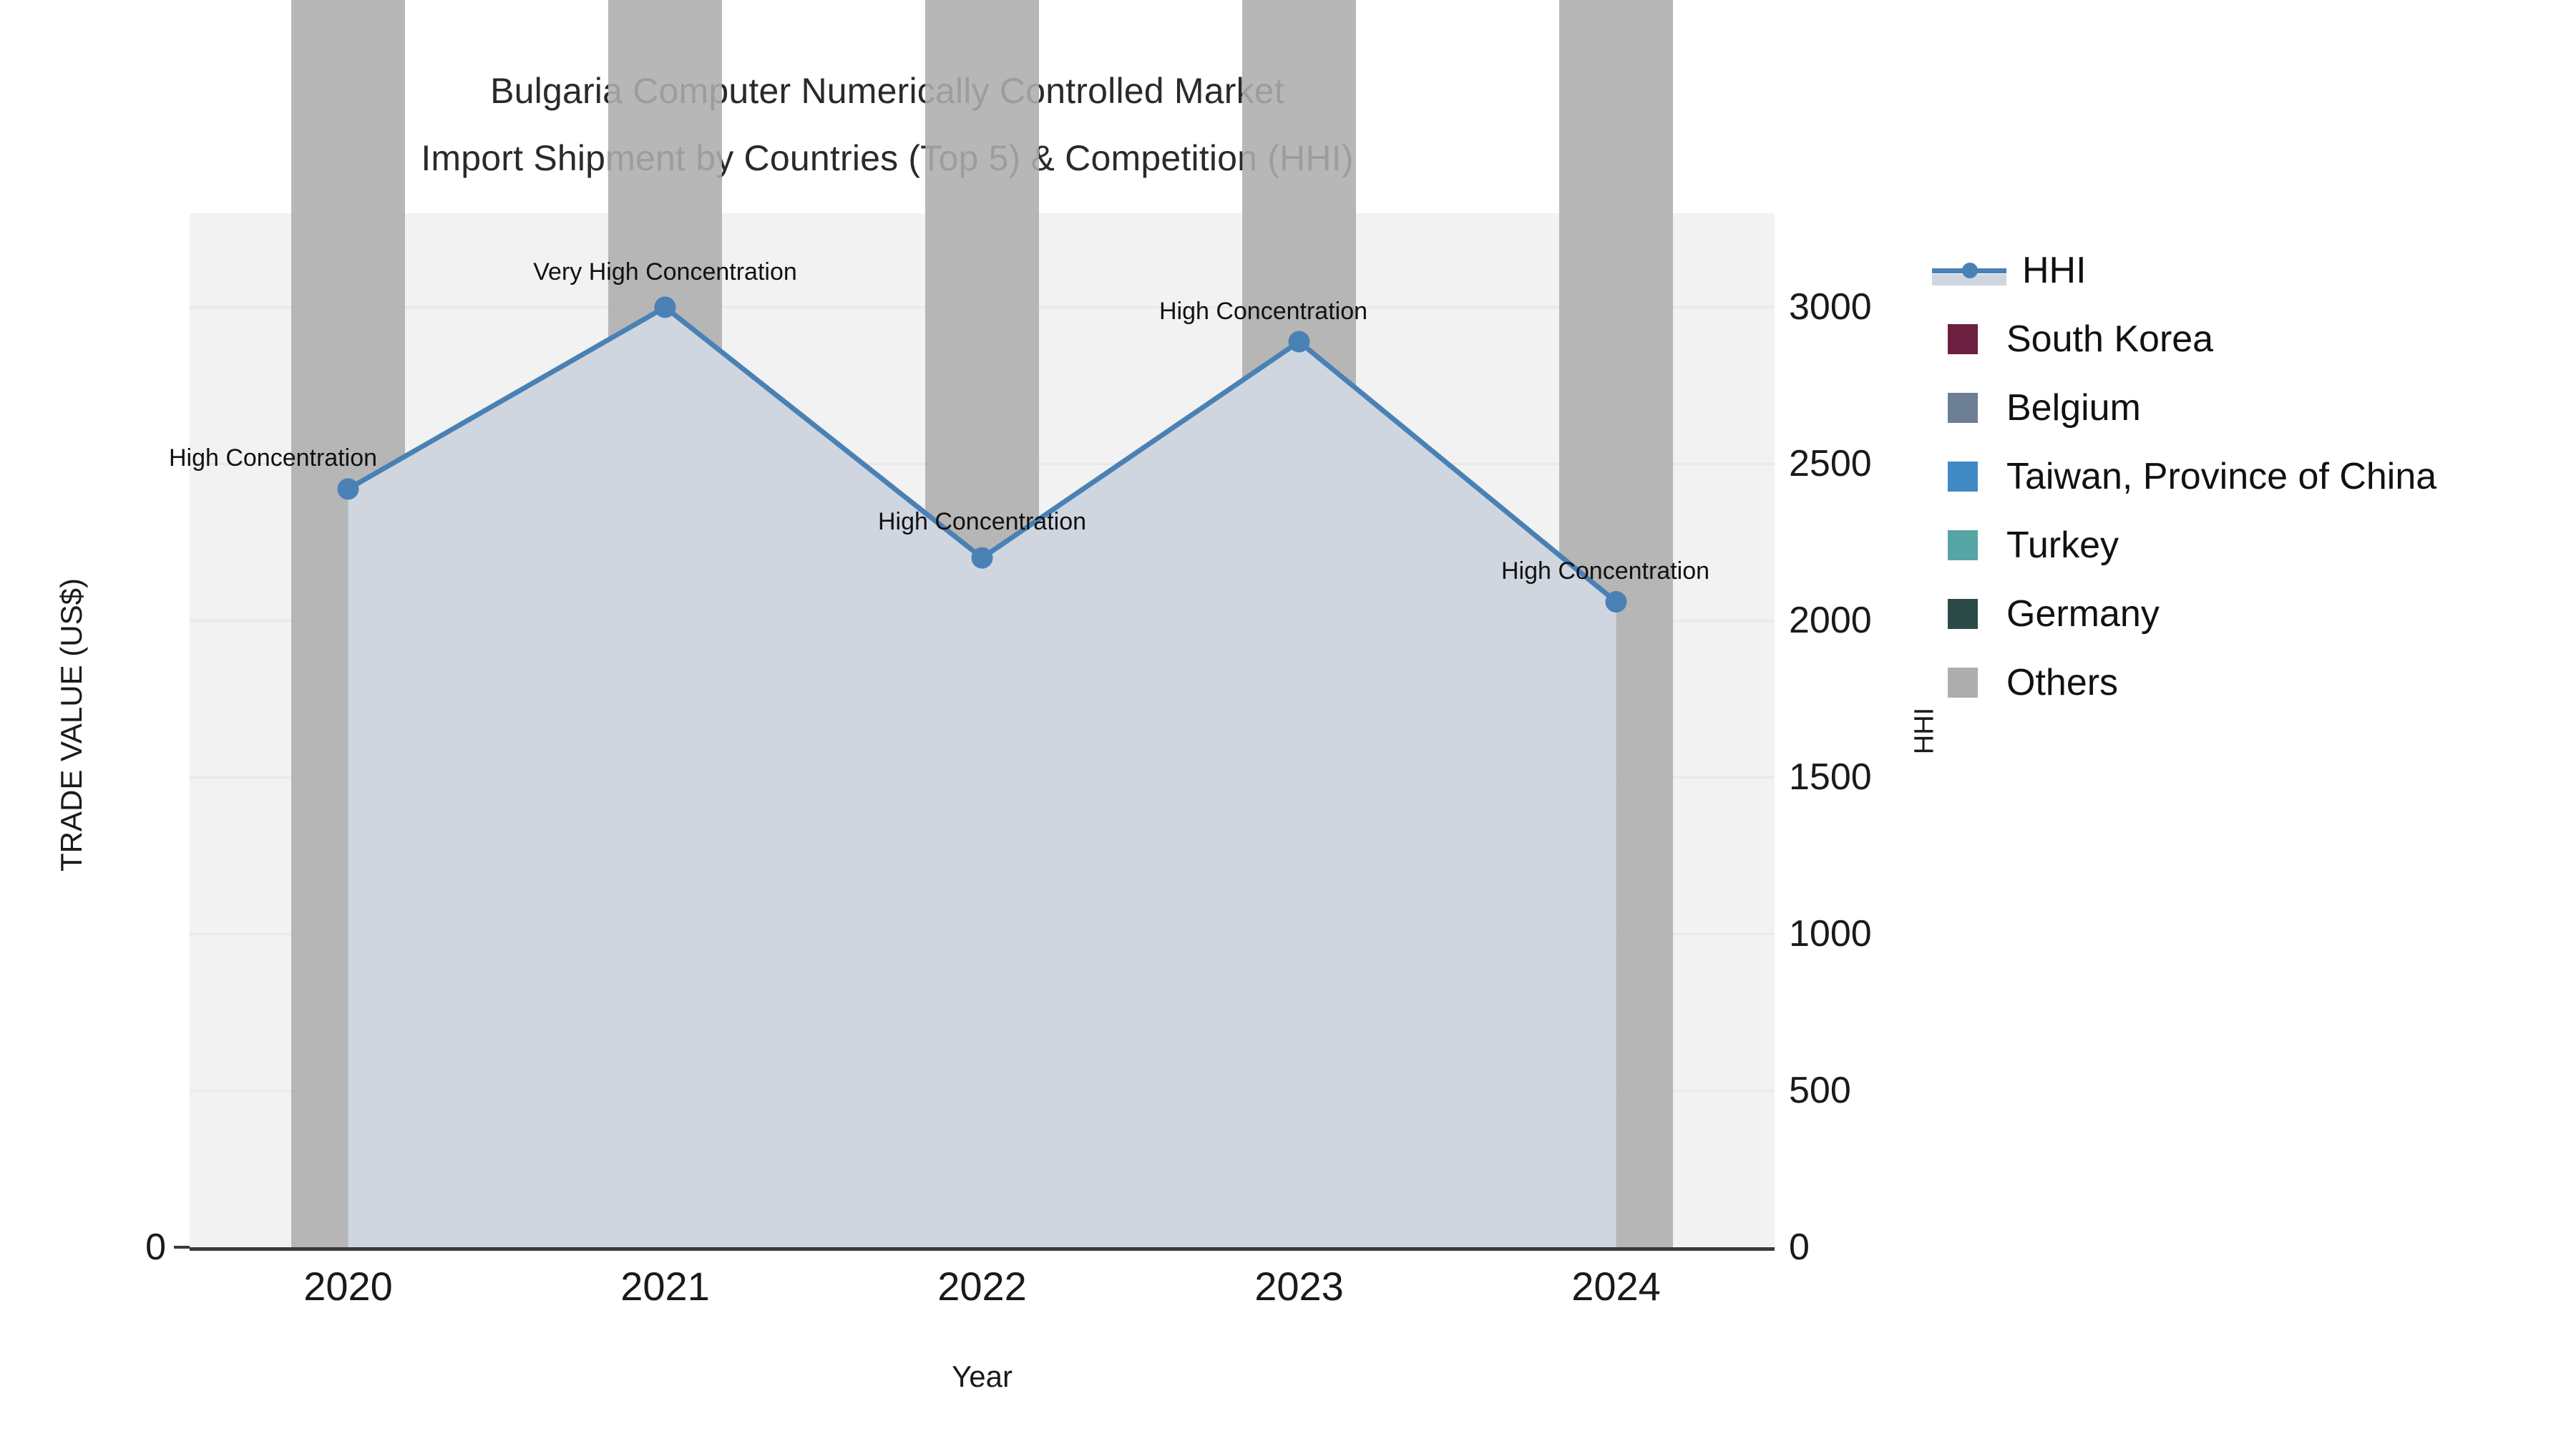 The width and height of the screenshot is (2576, 1449). I want to click on legend-item: Others, so click(2247, 682).